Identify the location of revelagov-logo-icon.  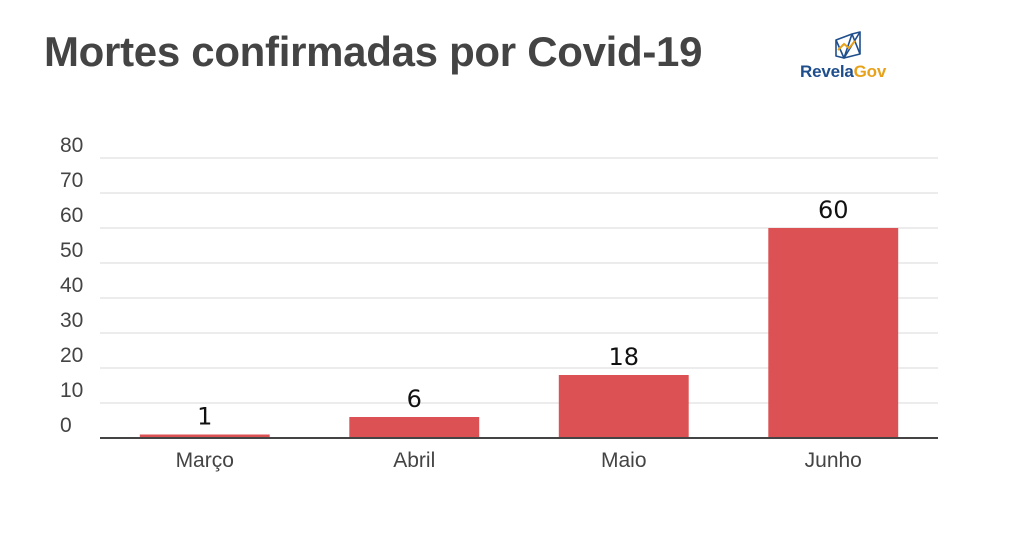
(848, 45).